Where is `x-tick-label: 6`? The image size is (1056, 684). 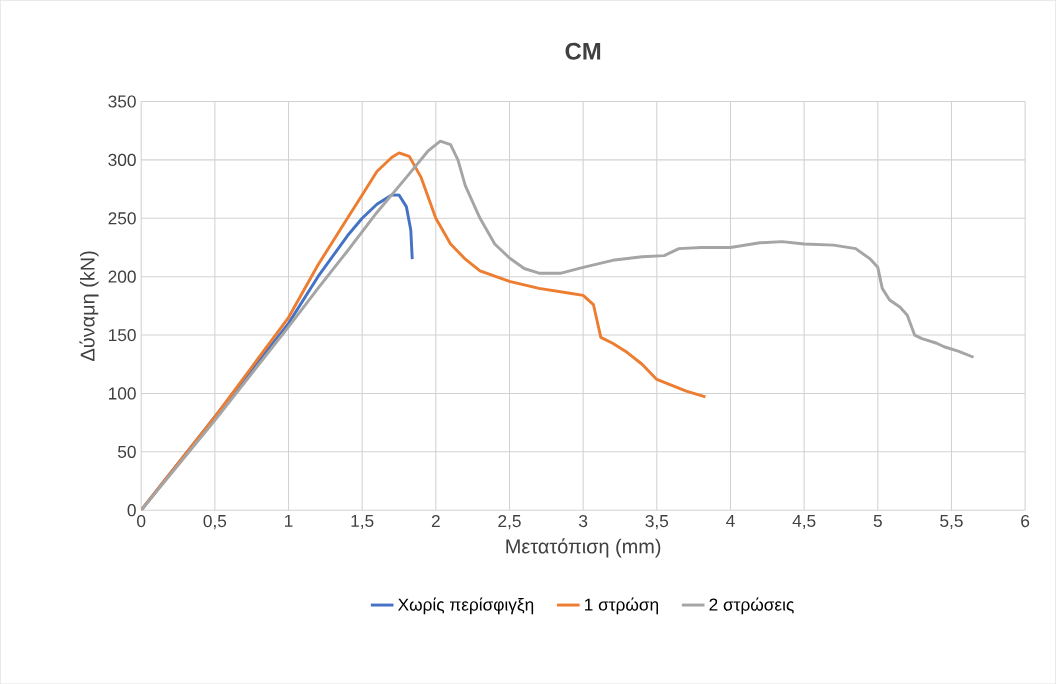 x-tick-label: 6 is located at coordinates (1025, 521).